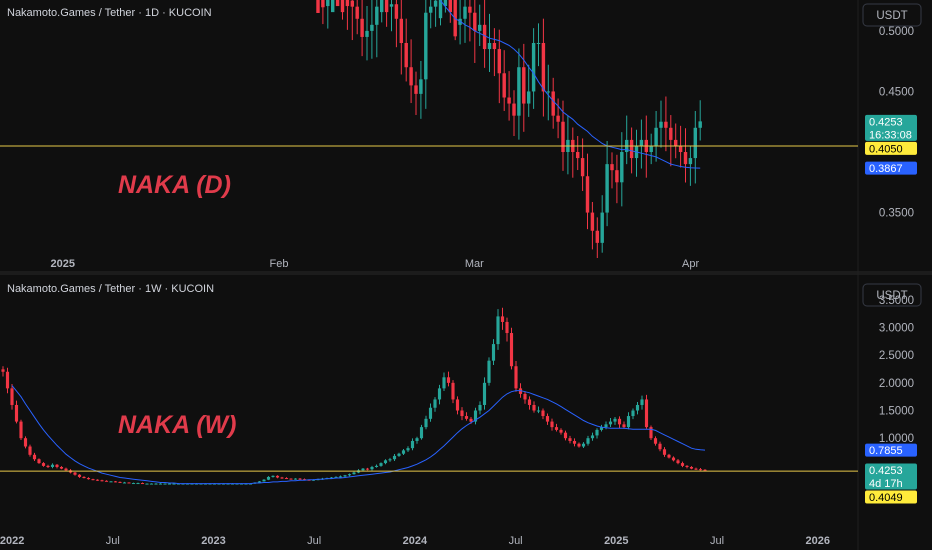  What do you see at coordinates (896, 412) in the screenshot?
I see `y-tick-label: 1.5000` at bounding box center [896, 412].